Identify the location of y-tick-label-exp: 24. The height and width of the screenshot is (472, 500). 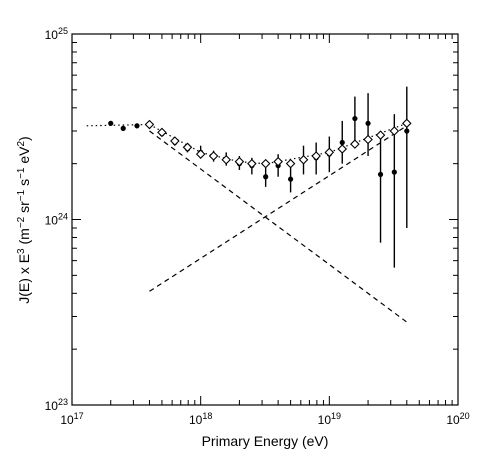
(63, 217).